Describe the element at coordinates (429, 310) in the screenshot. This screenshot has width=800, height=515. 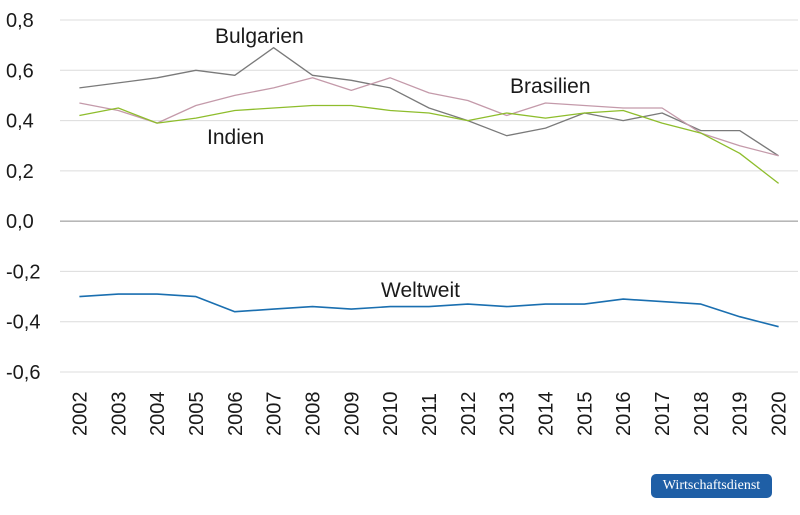
I see `series-line-weltweit` at that location.